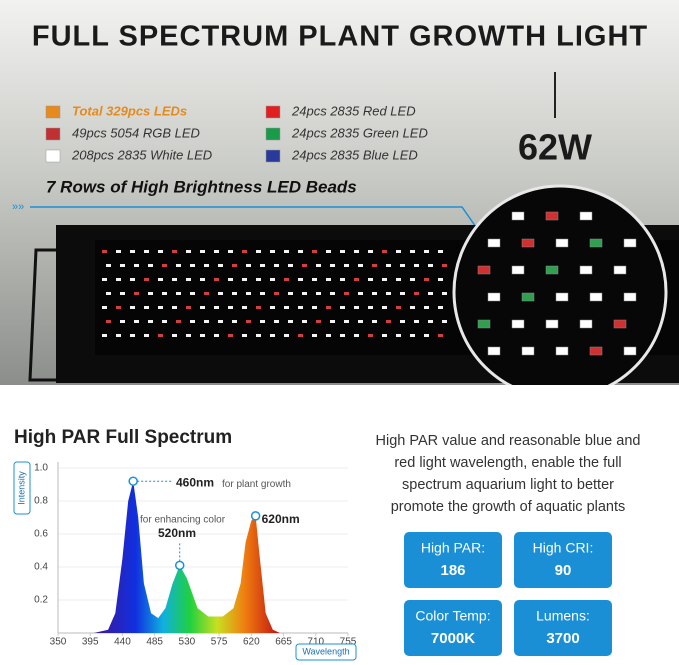 This screenshot has height=665, width=679. I want to click on bracket, so click(44, 315).